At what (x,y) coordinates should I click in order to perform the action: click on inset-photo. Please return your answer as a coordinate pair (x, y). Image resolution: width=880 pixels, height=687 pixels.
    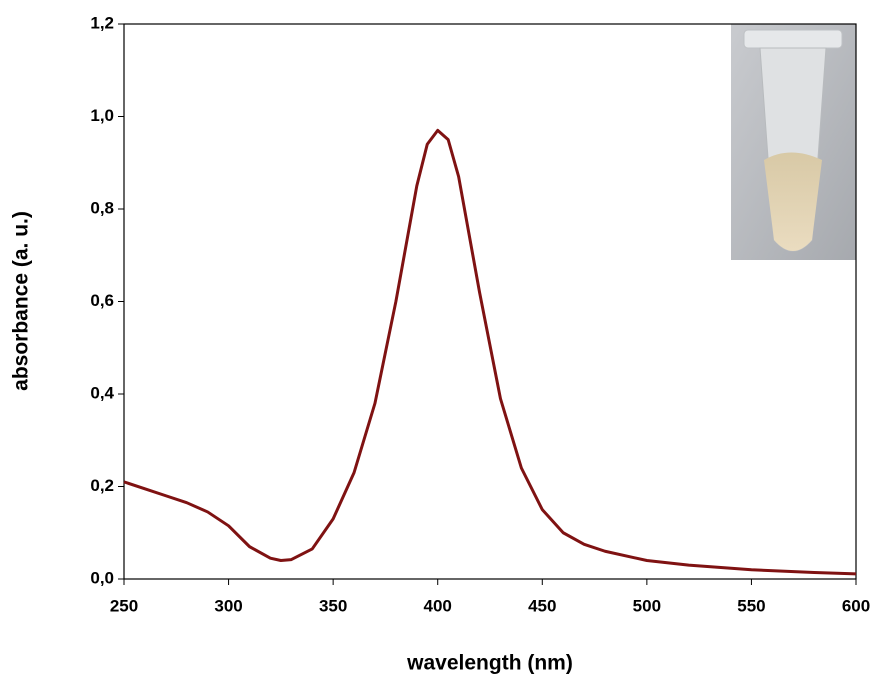
    Looking at the image, I should click on (793, 142).